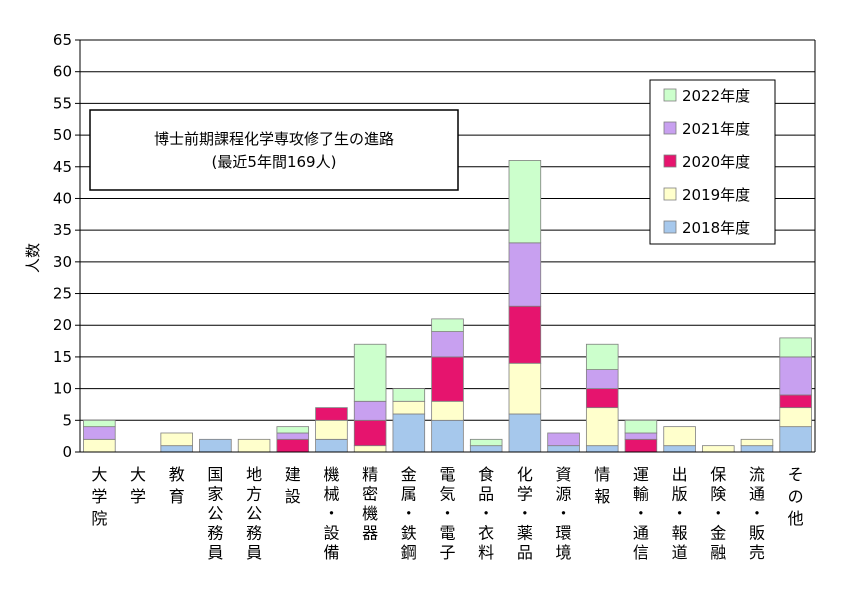 The image size is (845, 590). I want to click on y-tick-label: 15, so click(62, 357).